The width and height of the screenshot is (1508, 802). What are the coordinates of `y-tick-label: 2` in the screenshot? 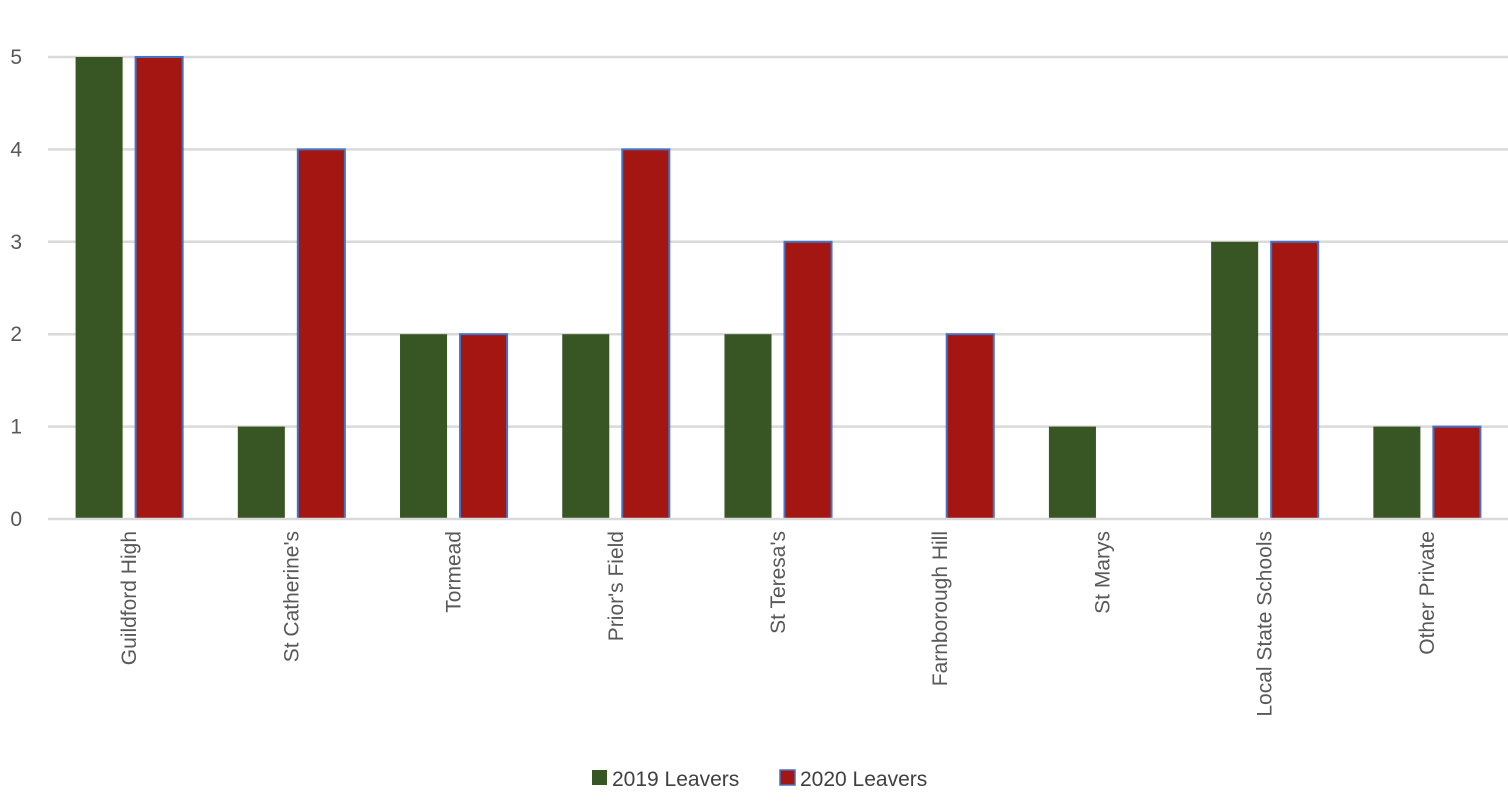 It's located at (16, 334).